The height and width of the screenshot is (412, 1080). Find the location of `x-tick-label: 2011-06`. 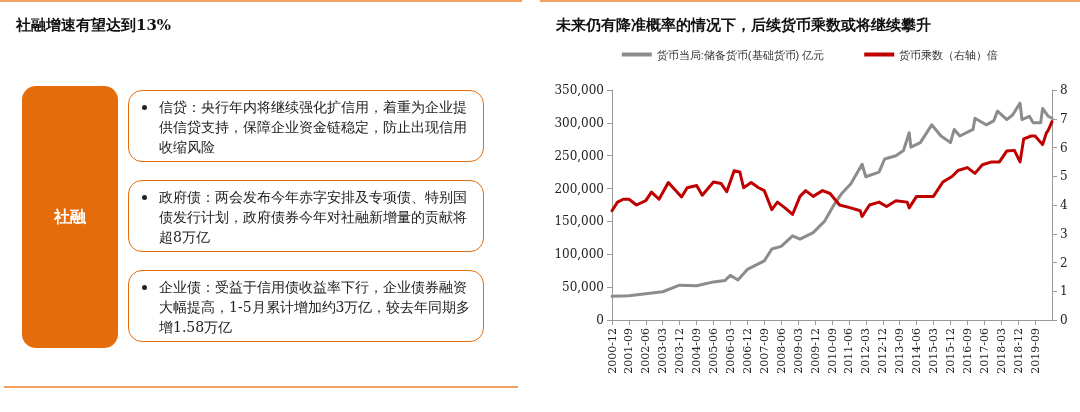

x-tick-label: 2011-06 is located at coordinates (849, 351).